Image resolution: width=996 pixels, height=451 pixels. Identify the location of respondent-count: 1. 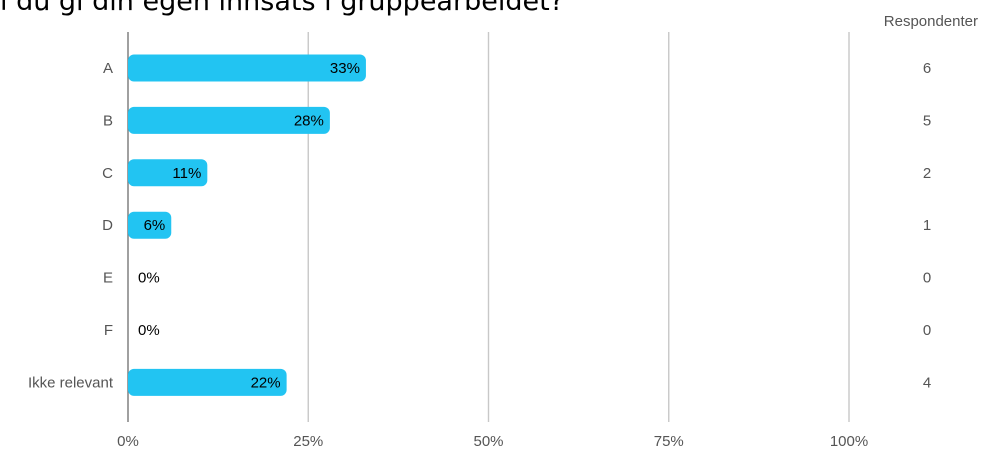
(927, 225).